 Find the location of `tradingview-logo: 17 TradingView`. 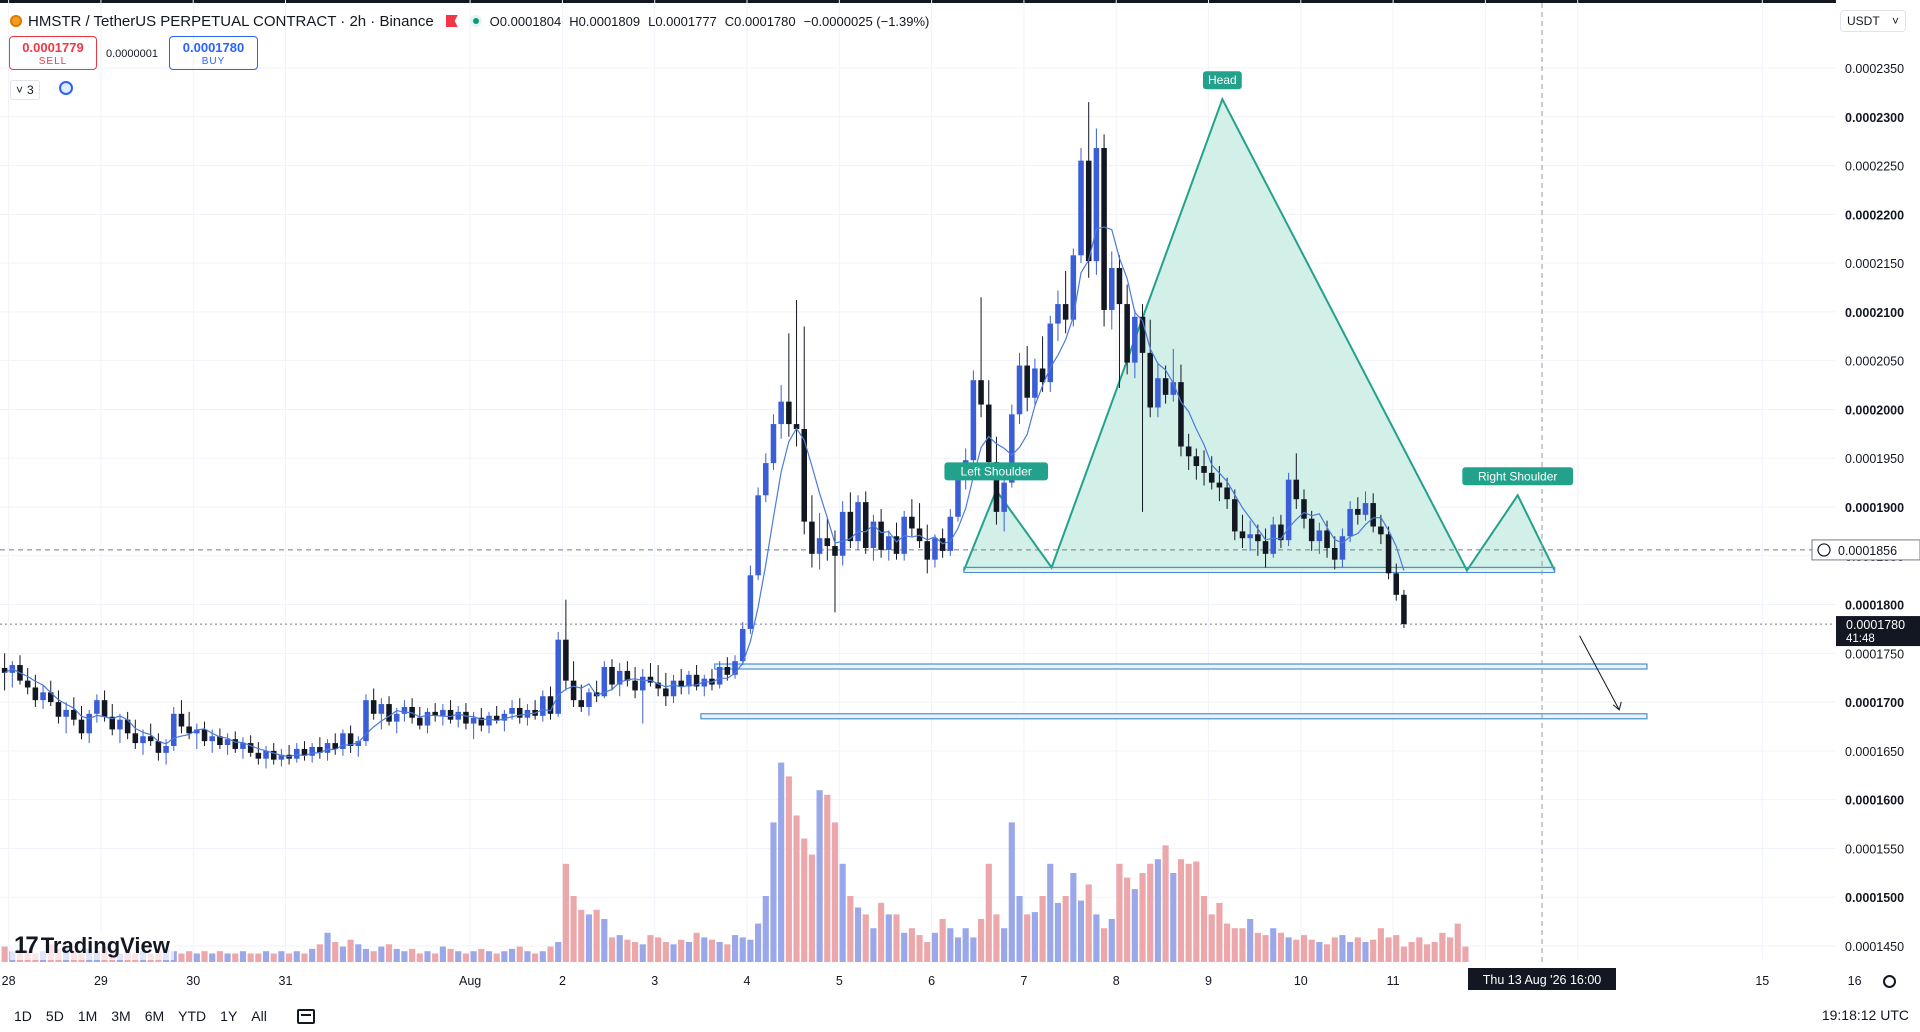

tradingview-logo: 17 TradingView is located at coordinates (92, 946).